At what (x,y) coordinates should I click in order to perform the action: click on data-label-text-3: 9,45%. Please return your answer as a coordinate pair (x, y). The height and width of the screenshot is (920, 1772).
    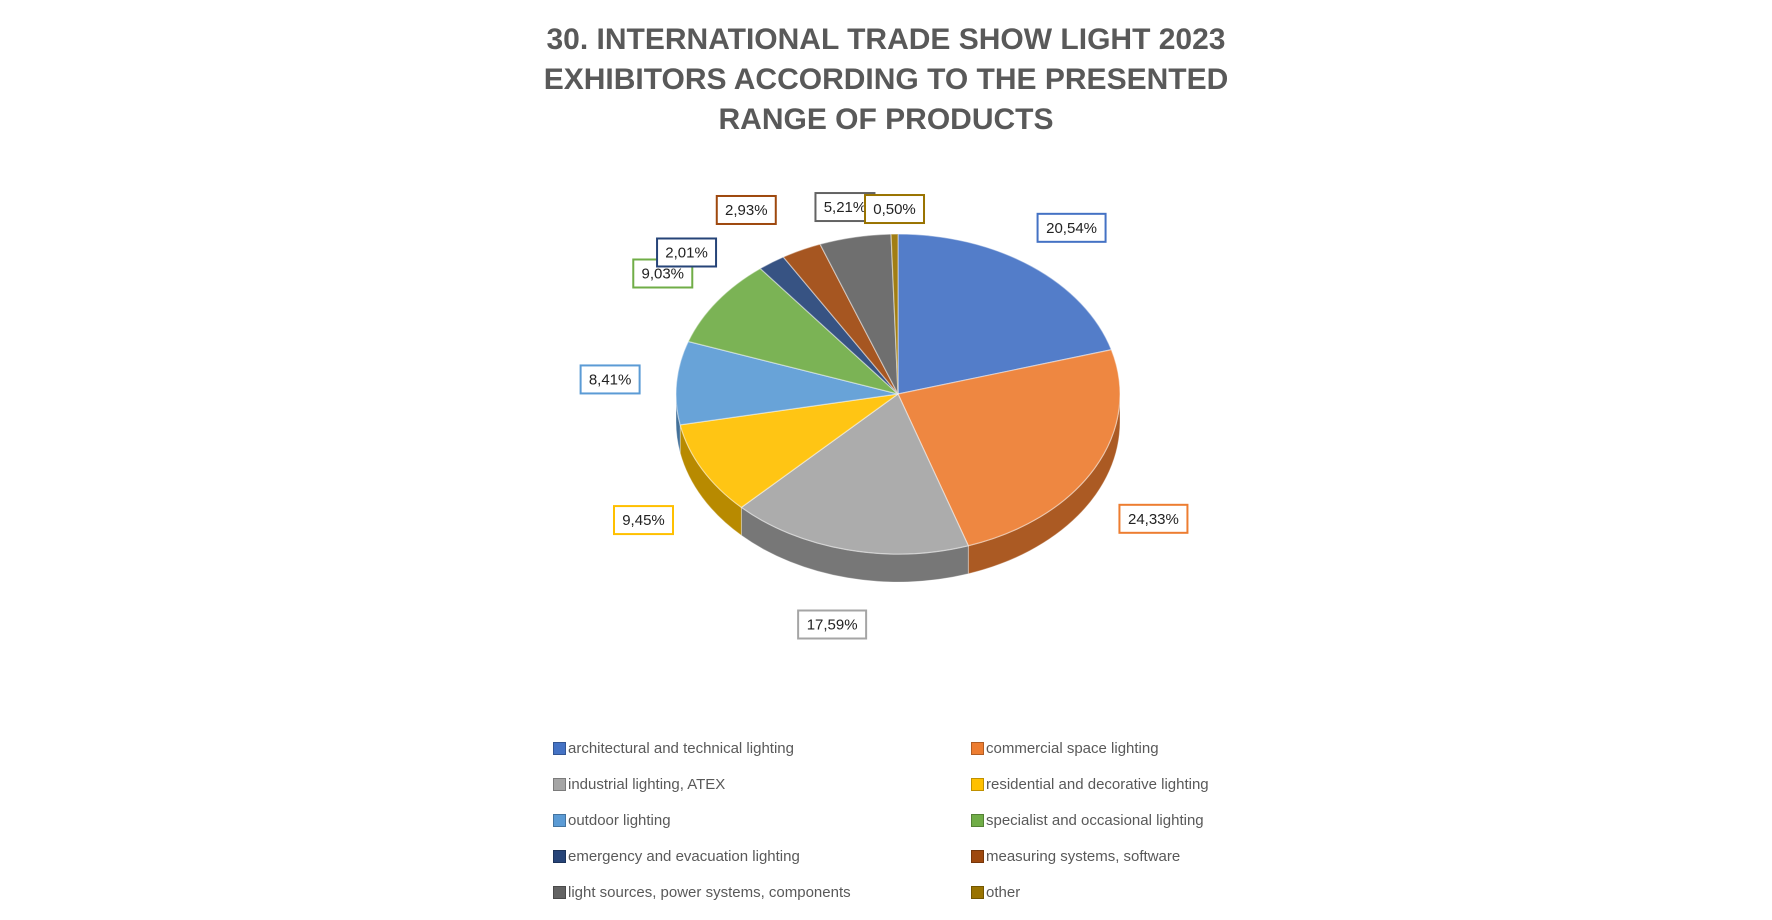
    Looking at the image, I should click on (643, 520).